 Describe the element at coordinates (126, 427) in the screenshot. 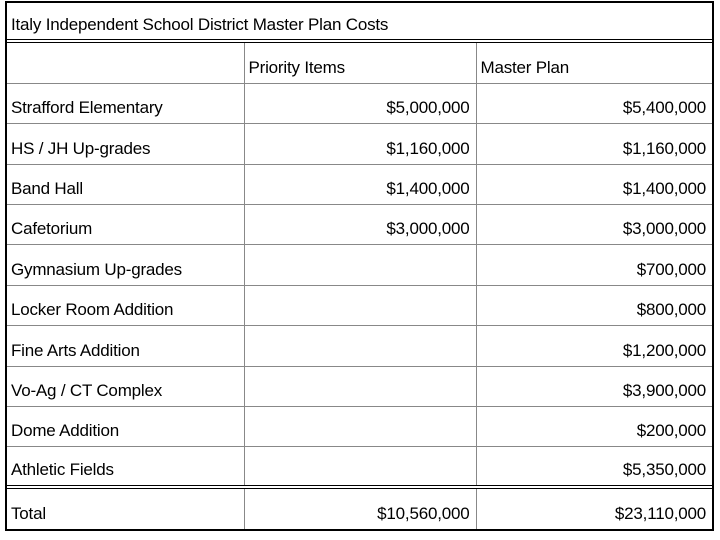

I see `item-cell: Dome Addition` at that location.